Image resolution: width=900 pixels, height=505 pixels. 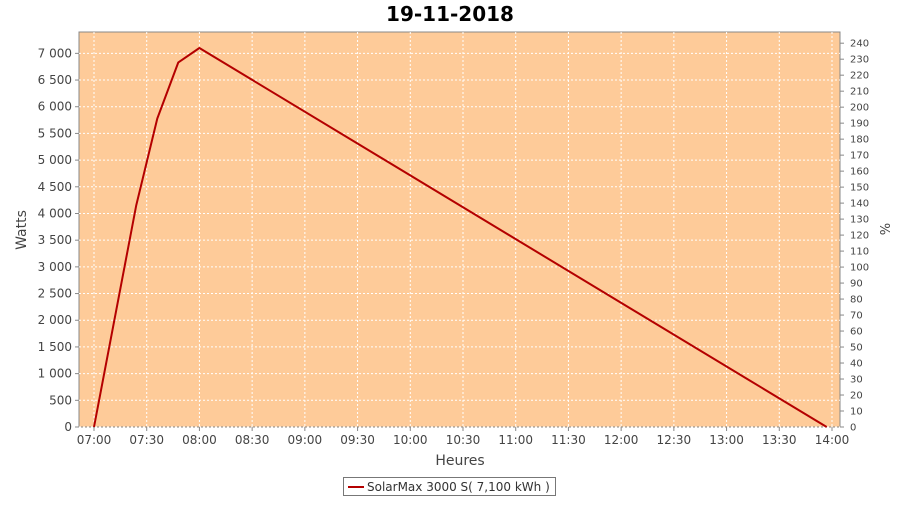 What do you see at coordinates (55, 107) in the screenshot?
I see `y-tick-label: 6 000` at bounding box center [55, 107].